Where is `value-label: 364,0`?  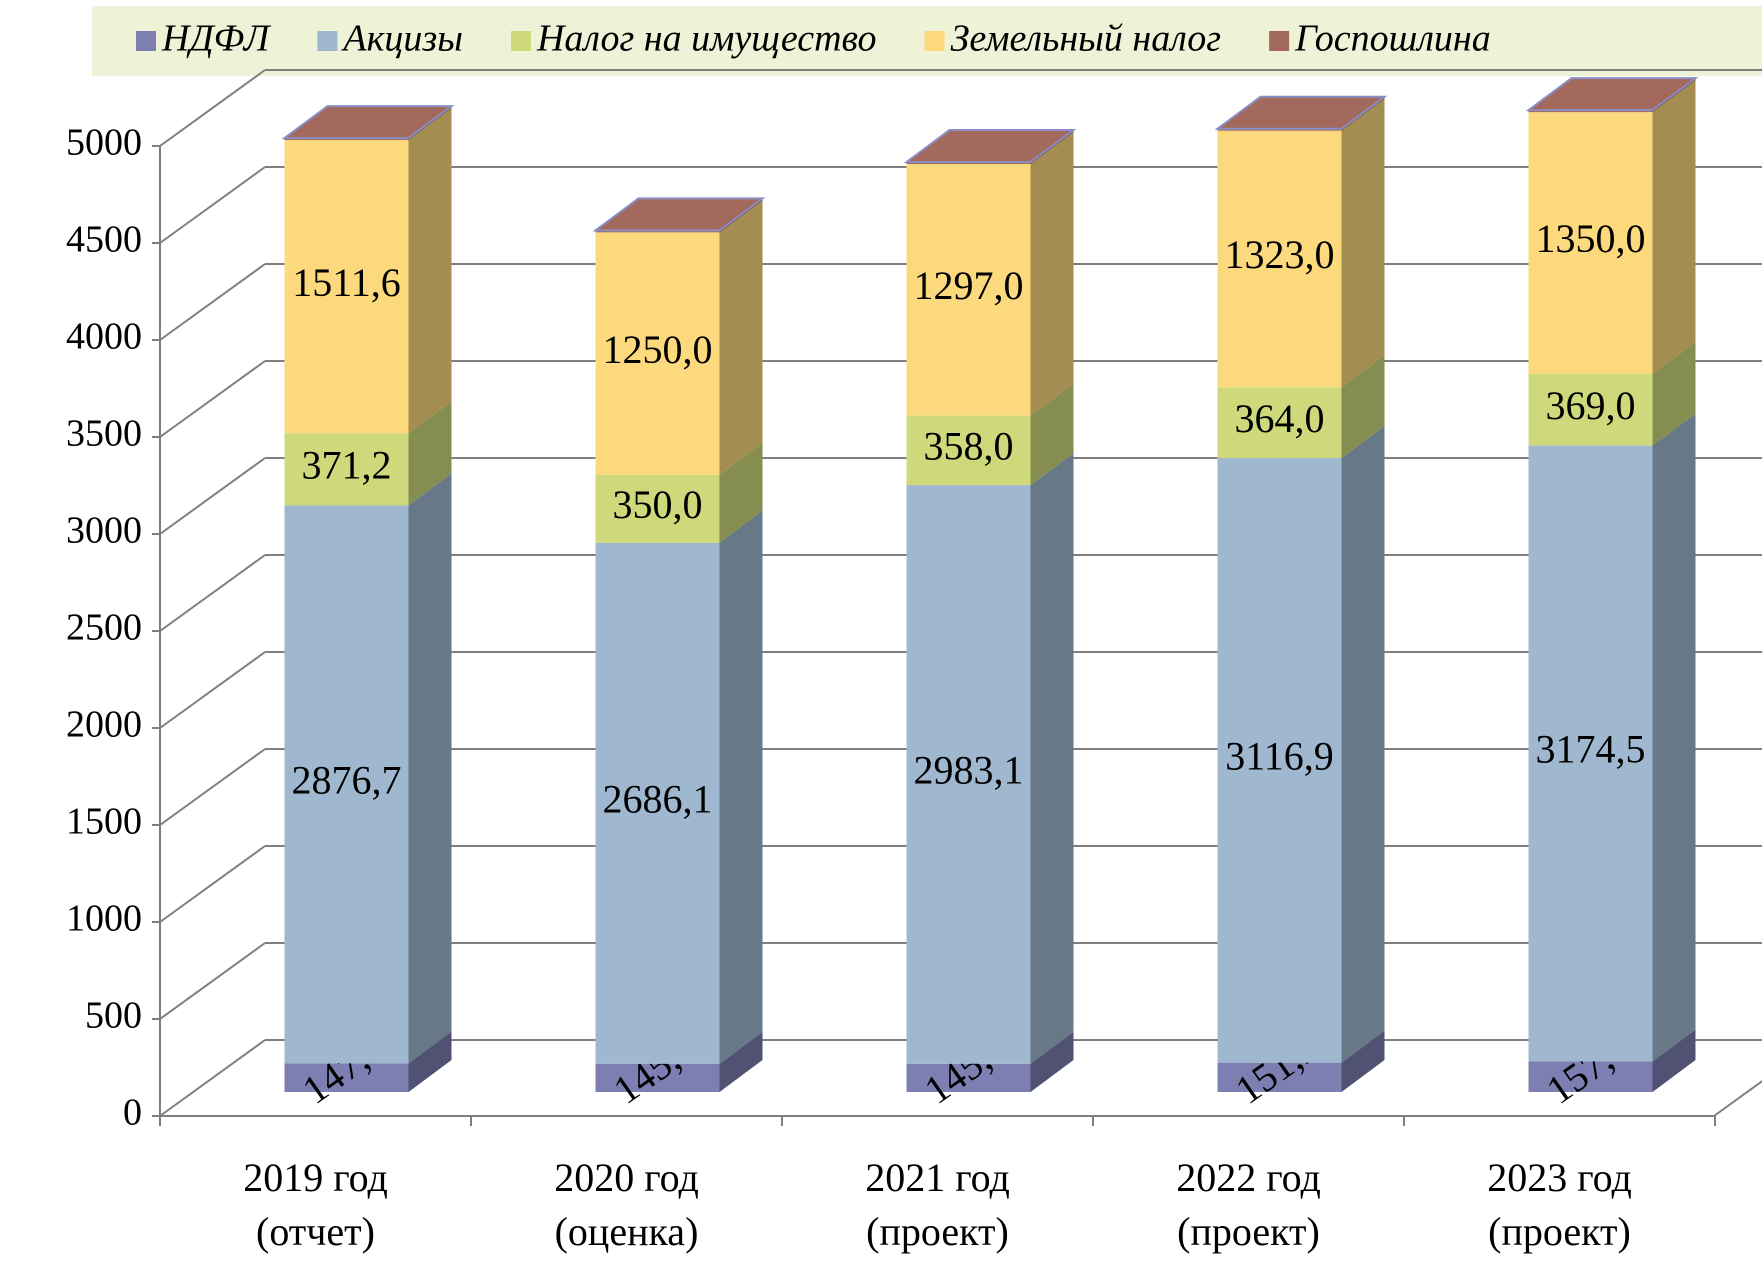 value-label: 364,0 is located at coordinates (1280, 418).